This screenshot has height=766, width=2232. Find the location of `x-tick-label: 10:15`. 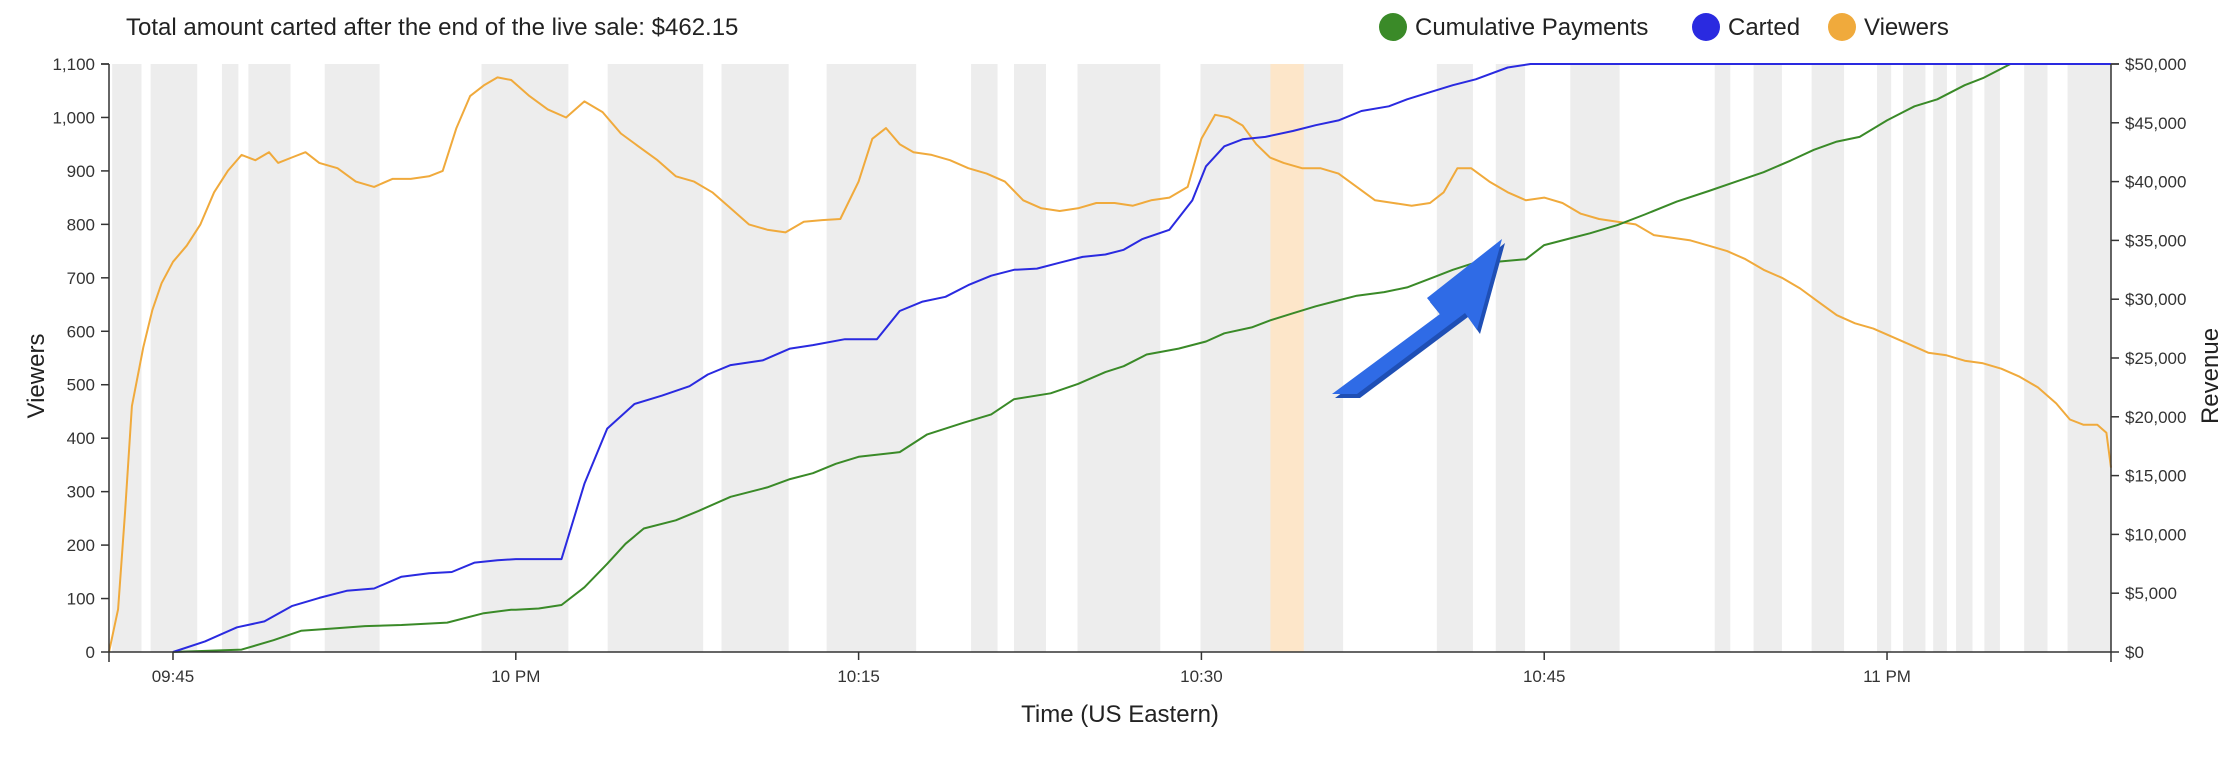

x-tick-label: 10:15 is located at coordinates (858, 676).